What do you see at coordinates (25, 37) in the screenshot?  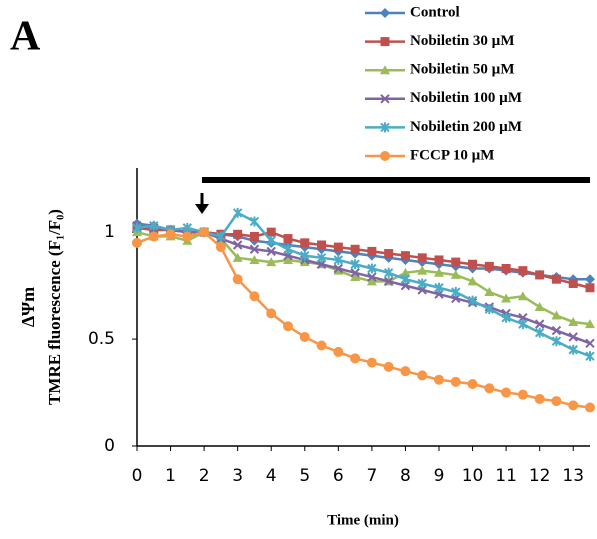 I see `panel-label: A` at bounding box center [25, 37].